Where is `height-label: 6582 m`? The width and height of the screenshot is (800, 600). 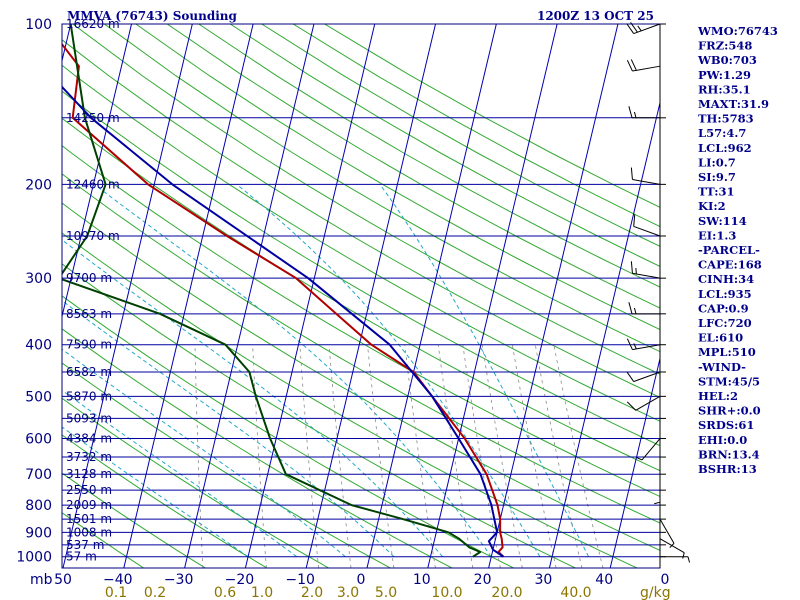 height-label: 6582 m is located at coordinates (89, 372).